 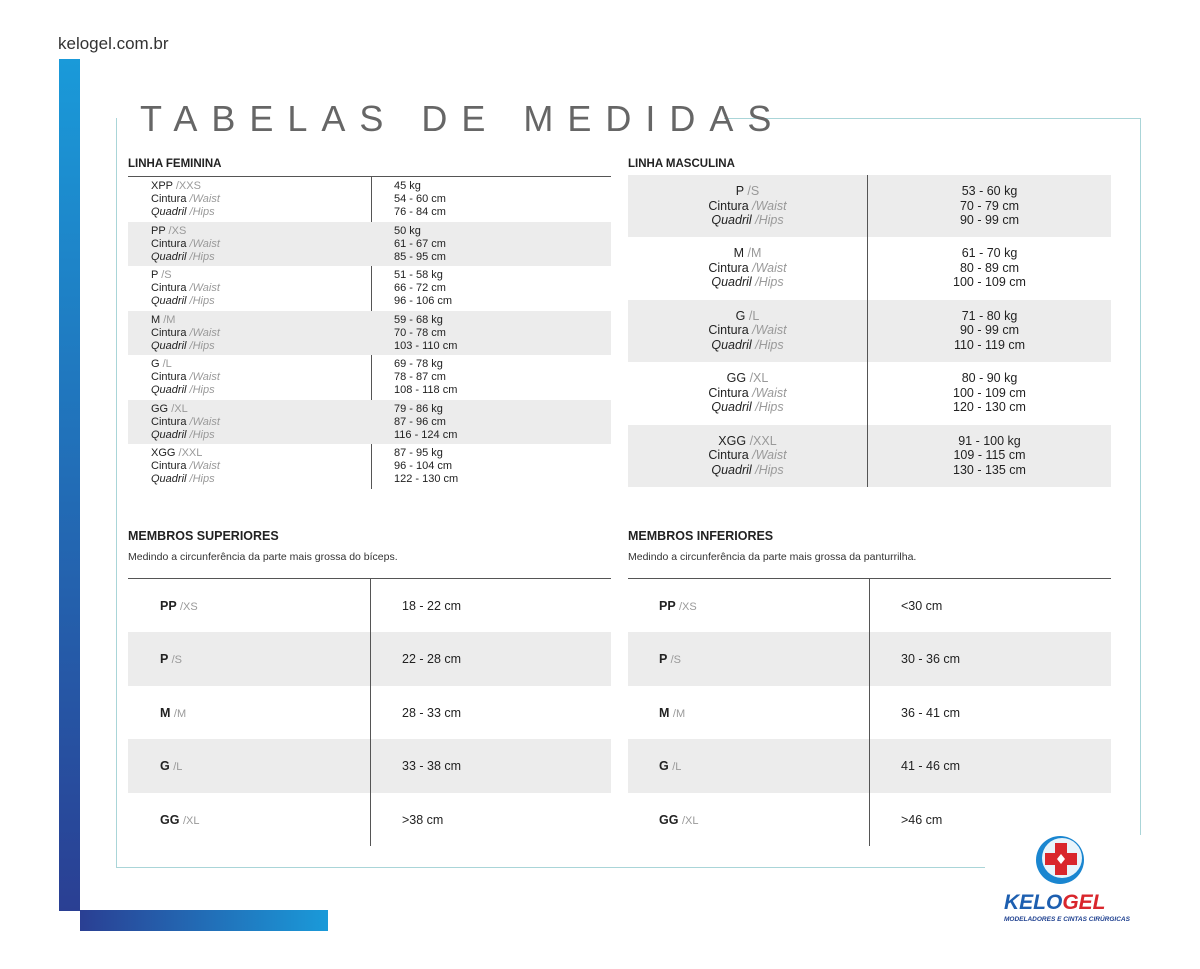 What do you see at coordinates (432, 606) in the screenshot?
I see `size-value: 18 - 22 cm` at bounding box center [432, 606].